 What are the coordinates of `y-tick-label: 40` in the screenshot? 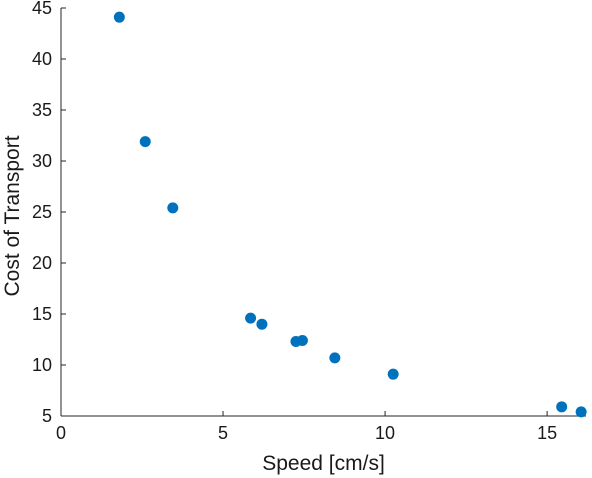 It's located at (42, 59).